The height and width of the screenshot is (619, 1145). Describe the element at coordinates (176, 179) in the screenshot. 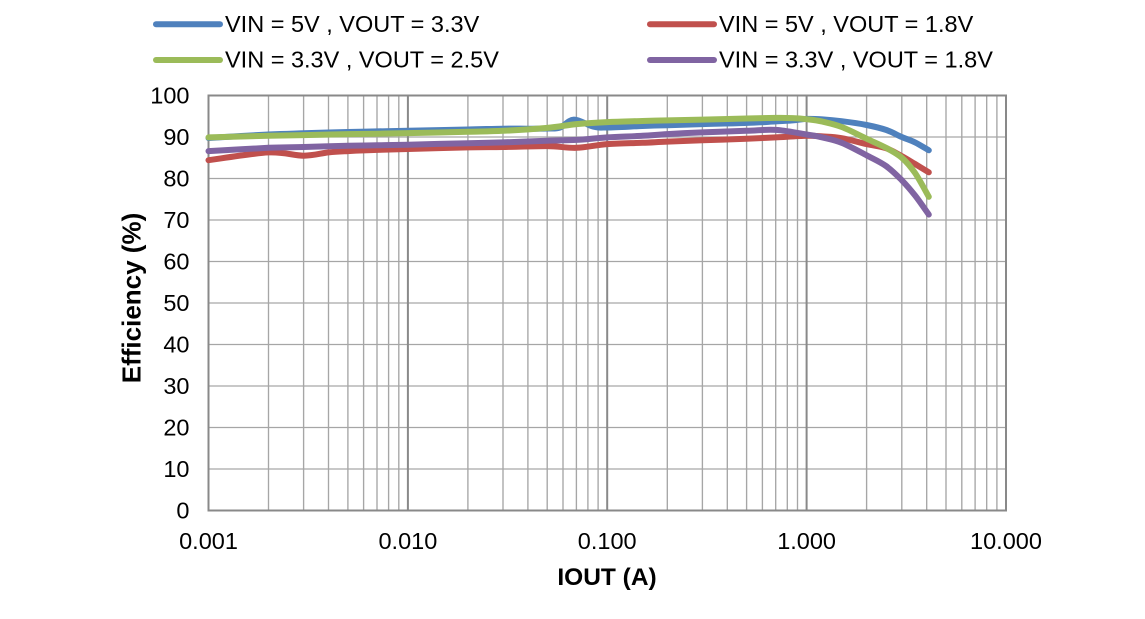

I see `svg-text: 80` at that location.